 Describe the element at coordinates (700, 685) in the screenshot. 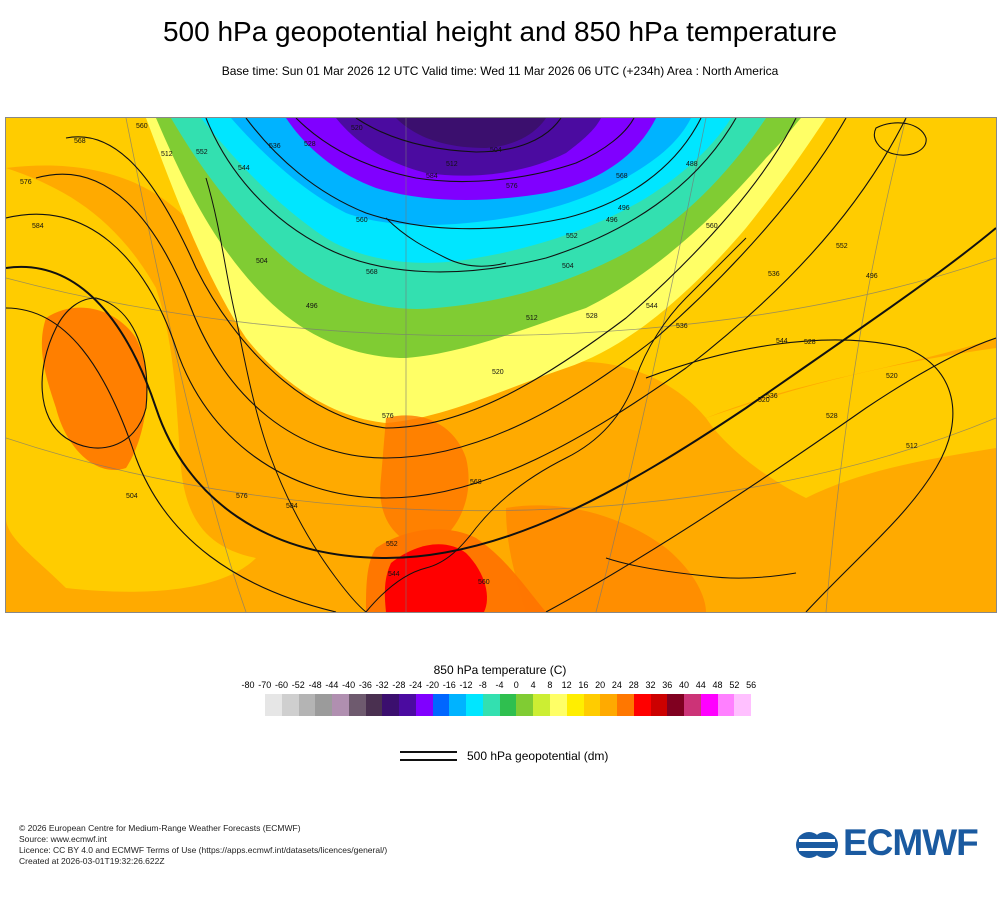

I see `legend-tick-label: 44` at that location.